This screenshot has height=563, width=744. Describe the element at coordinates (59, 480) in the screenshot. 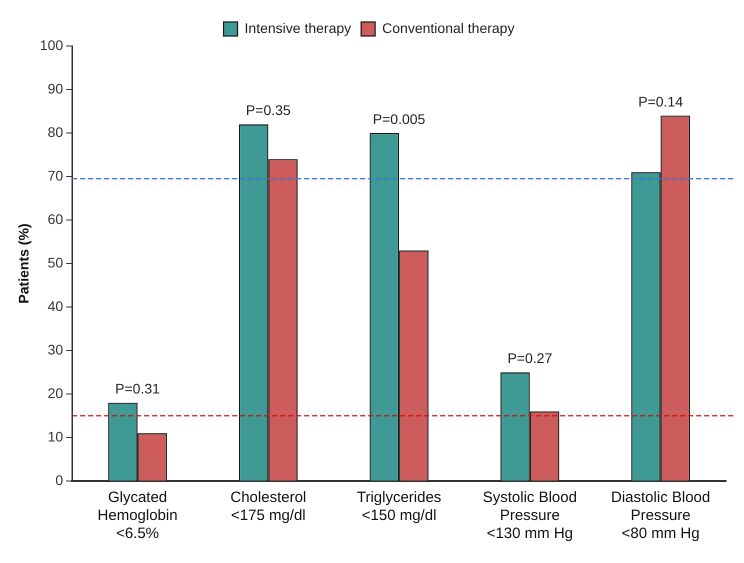

I see `y-tick-label: 0` at that location.